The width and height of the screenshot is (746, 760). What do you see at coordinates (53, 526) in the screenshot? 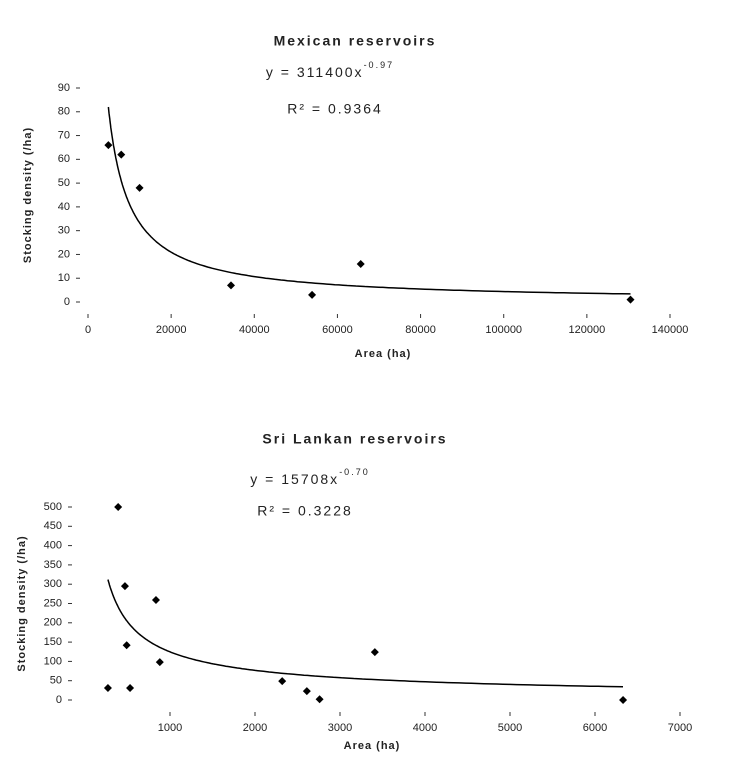
I see `y-tick-label: 450` at bounding box center [53, 526].